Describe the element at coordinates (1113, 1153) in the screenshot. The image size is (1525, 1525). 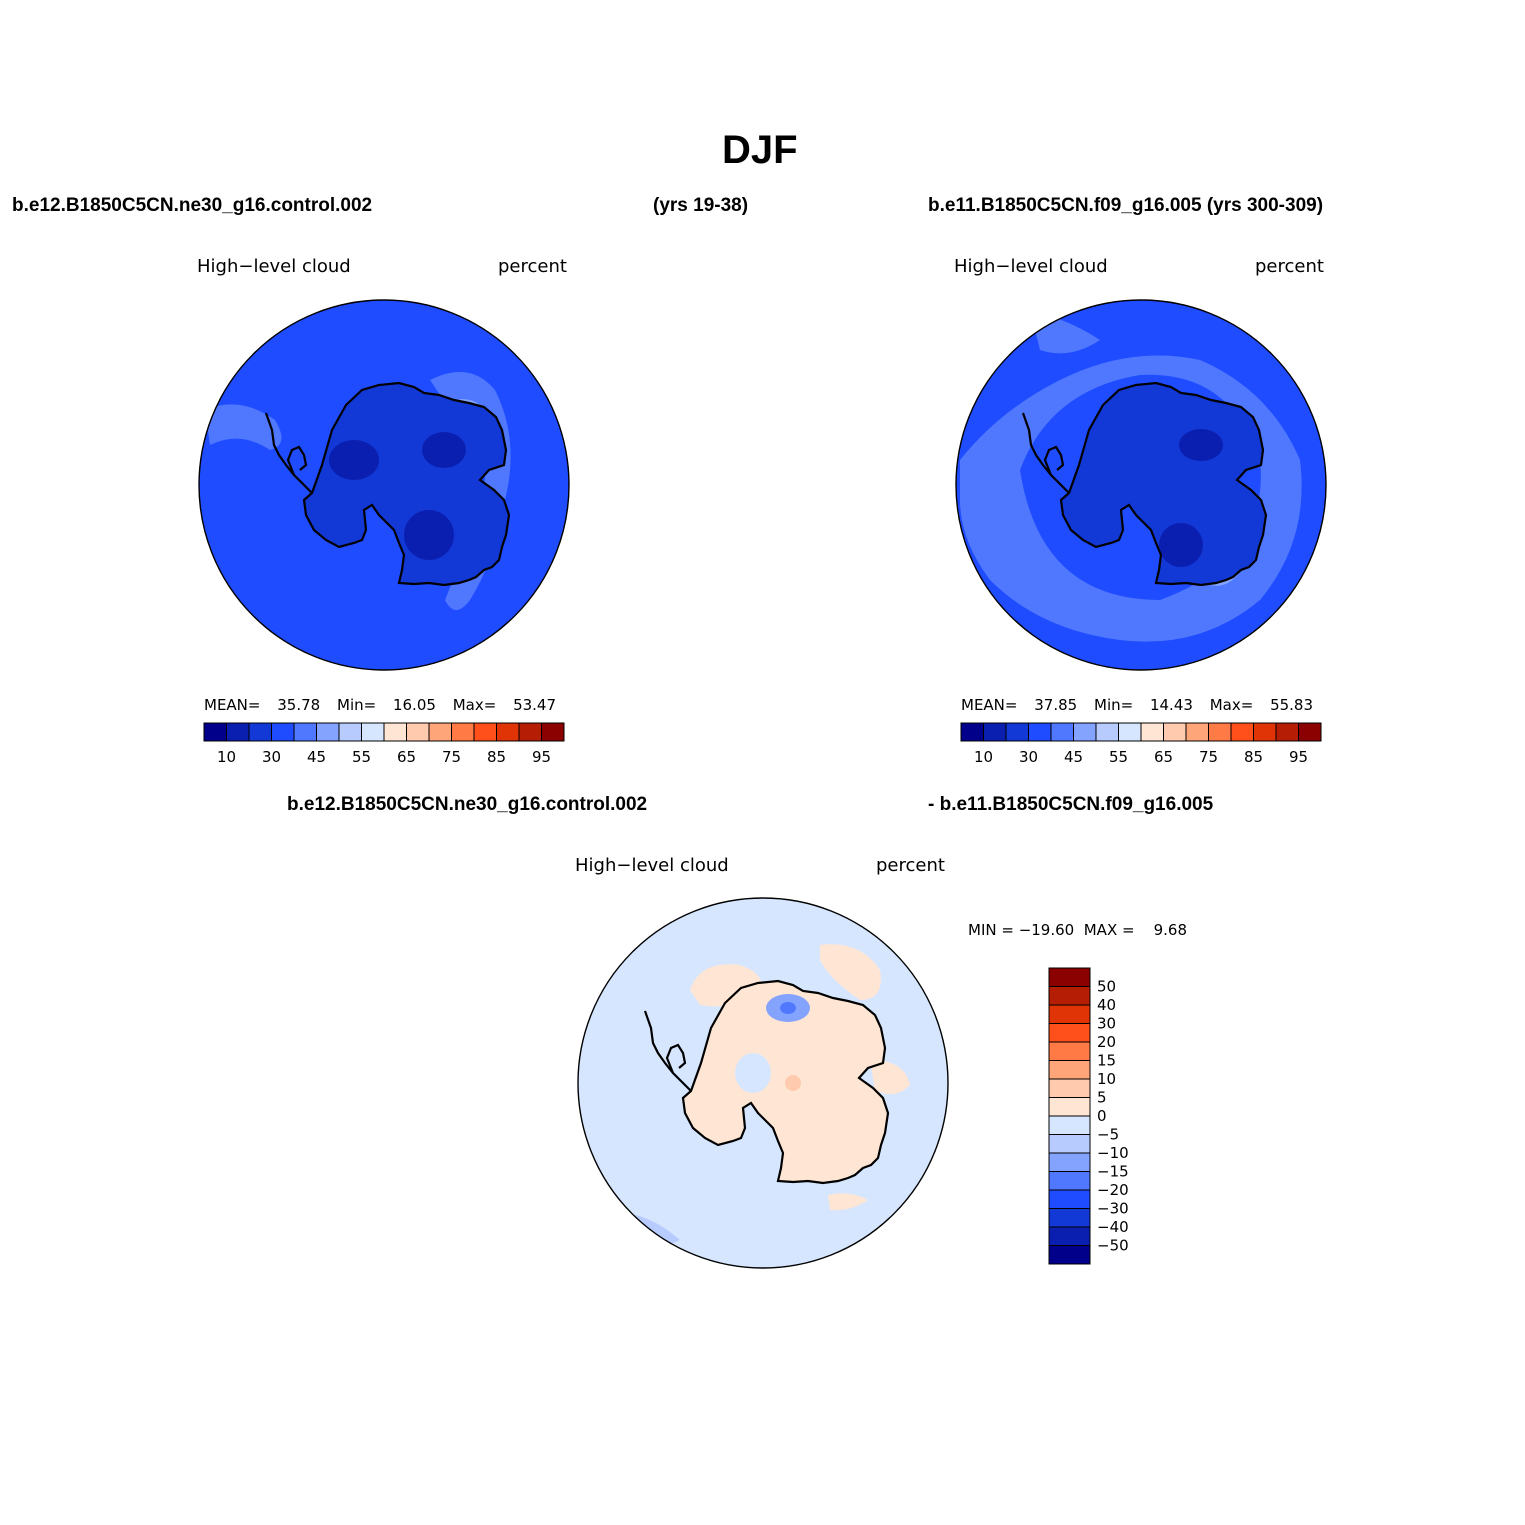
I see `diff-colorbar-tick-label: −10` at that location.